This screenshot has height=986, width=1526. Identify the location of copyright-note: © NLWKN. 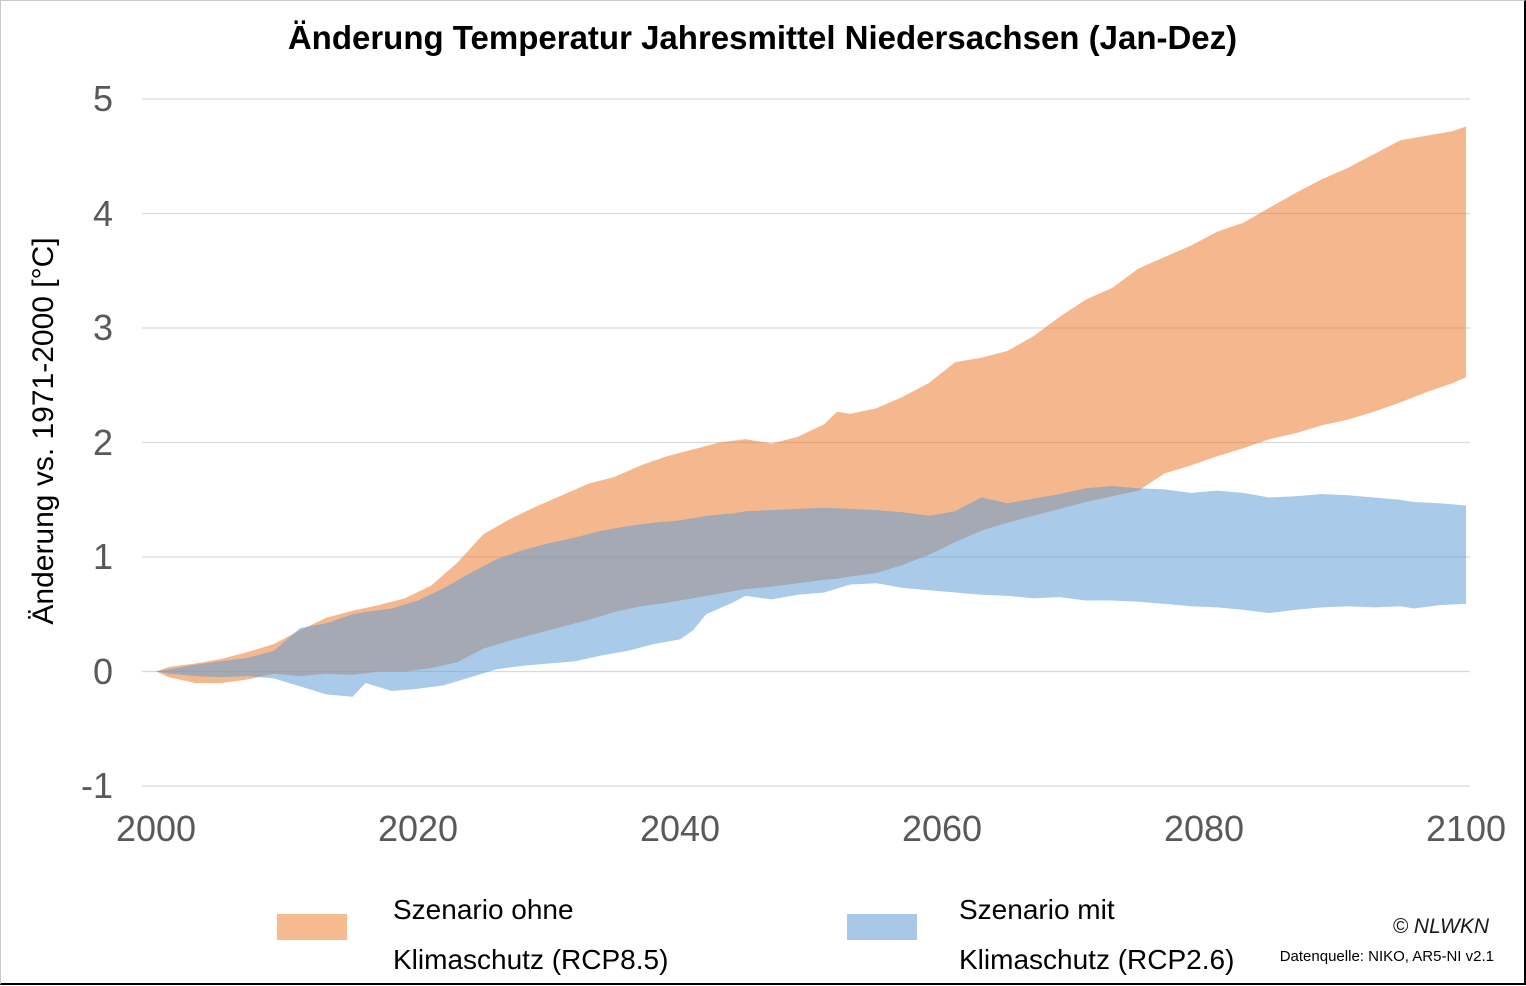
(1440, 926).